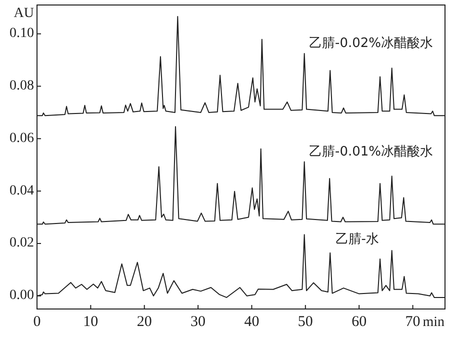  I want to click on x-tick-label: 0, so click(37, 322).